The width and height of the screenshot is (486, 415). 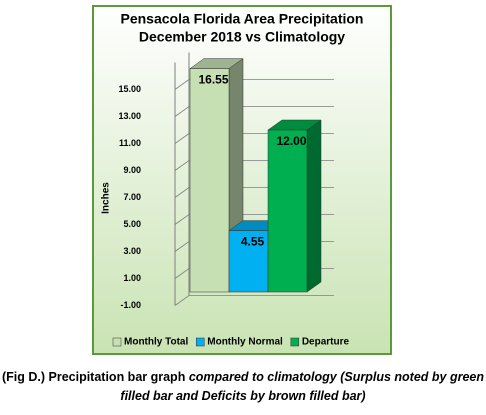 I want to click on y-tick-label: 15.00, so click(x=129, y=89).